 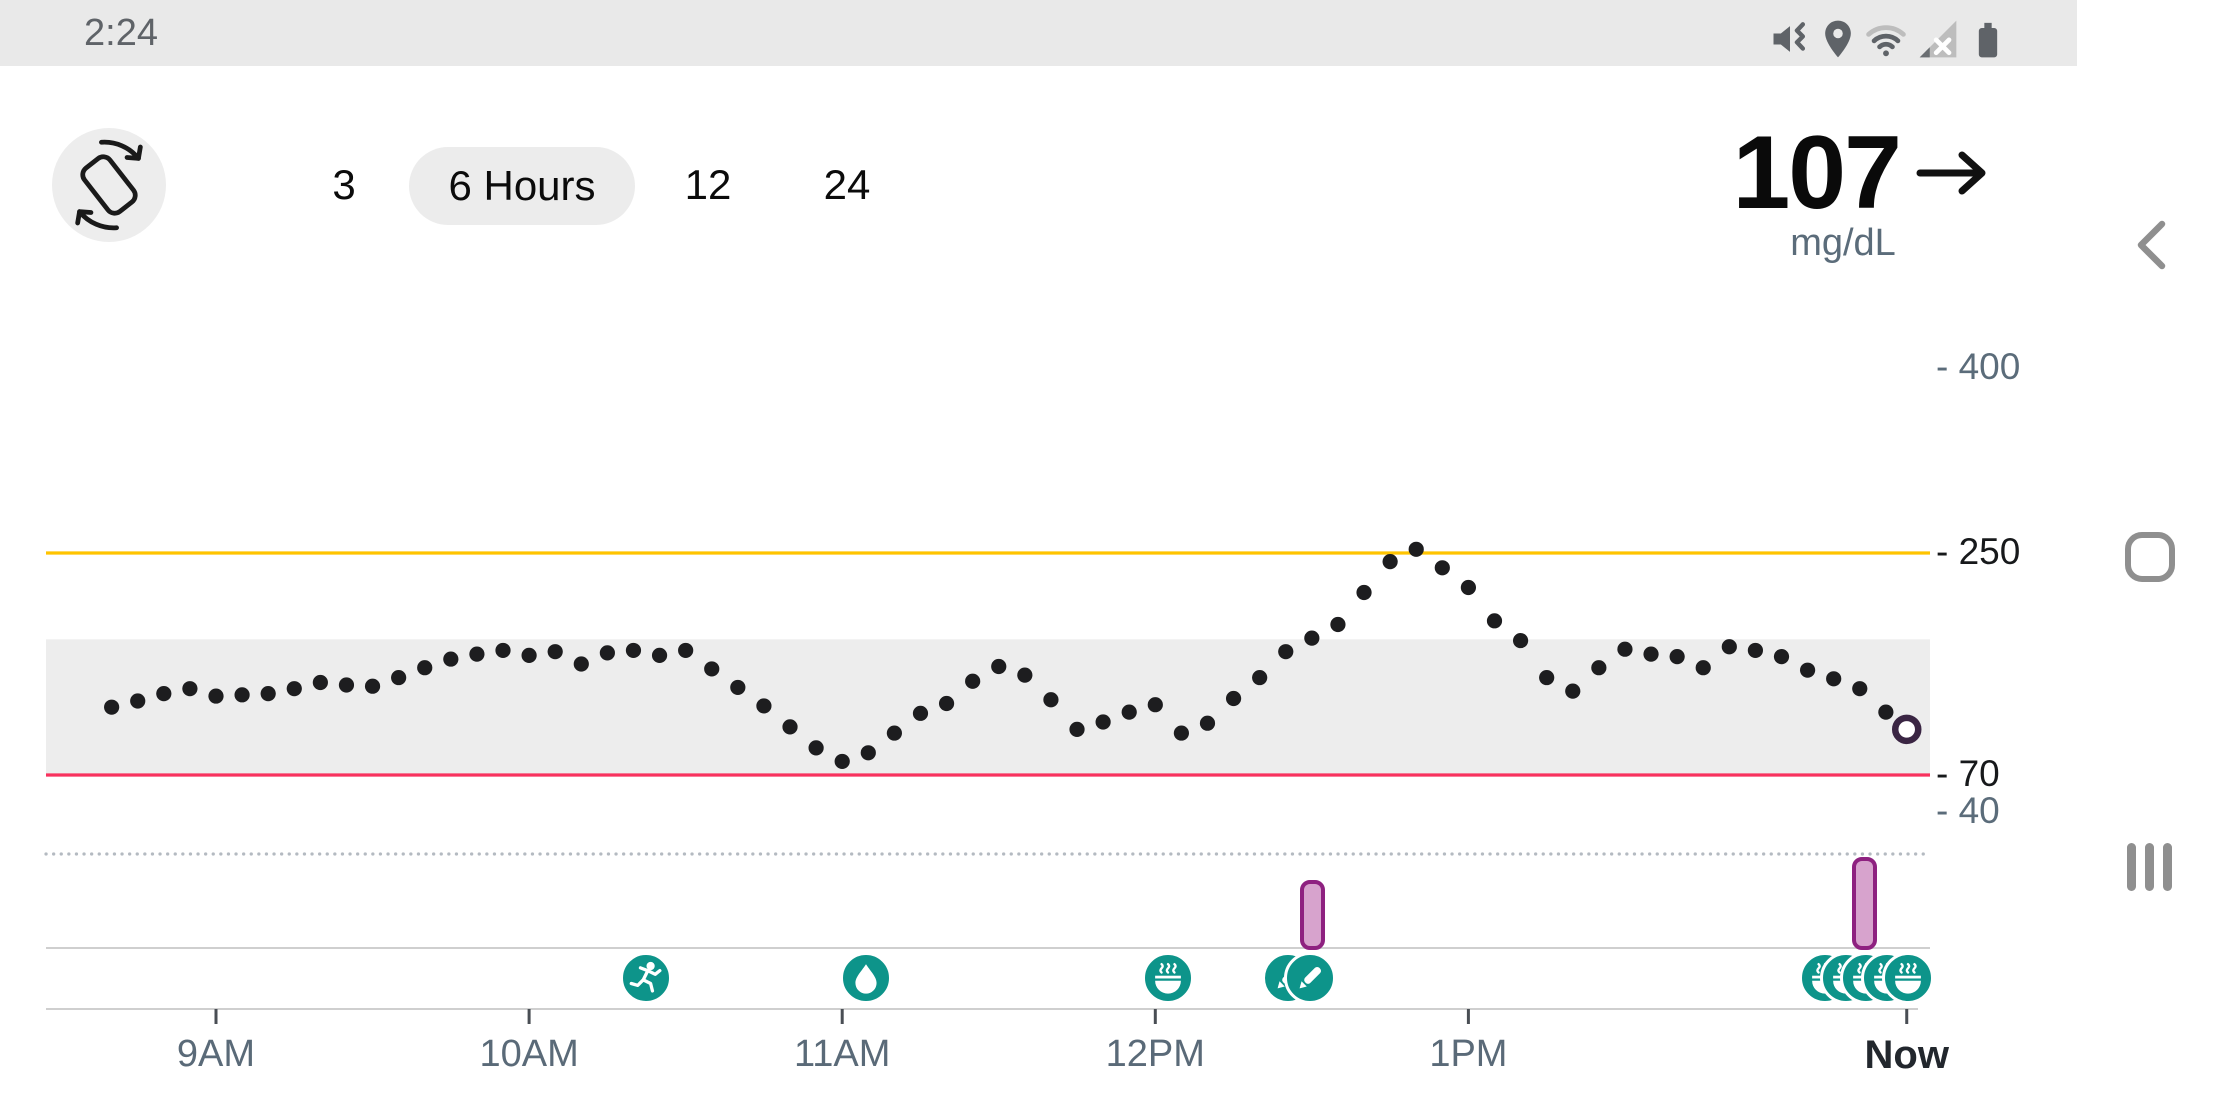 What do you see at coordinates (1817, 173) in the screenshot?
I see `current-glucose-value: 107` at bounding box center [1817, 173].